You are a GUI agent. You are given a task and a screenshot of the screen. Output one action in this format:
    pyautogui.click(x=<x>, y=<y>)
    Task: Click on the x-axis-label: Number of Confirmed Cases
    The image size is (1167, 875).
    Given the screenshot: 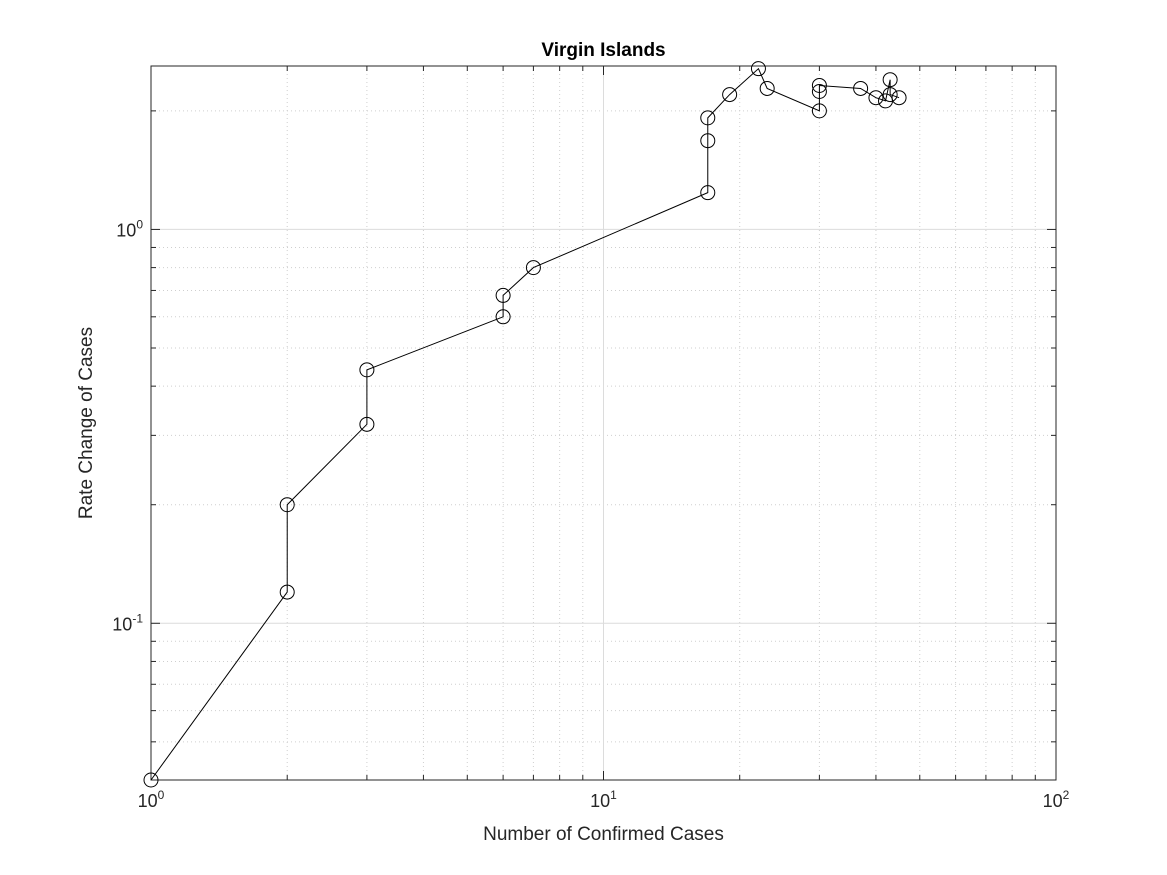 What is the action you would take?
    pyautogui.click(x=603, y=834)
    